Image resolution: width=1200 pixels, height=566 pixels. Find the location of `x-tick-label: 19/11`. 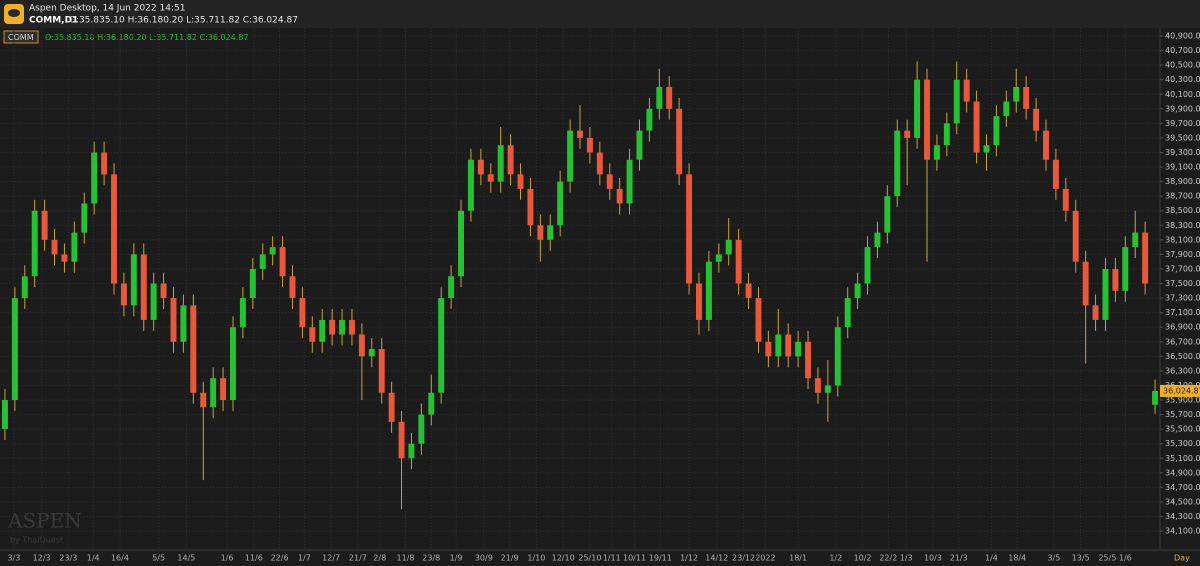

x-tick-label: 19/11 is located at coordinates (660, 558).